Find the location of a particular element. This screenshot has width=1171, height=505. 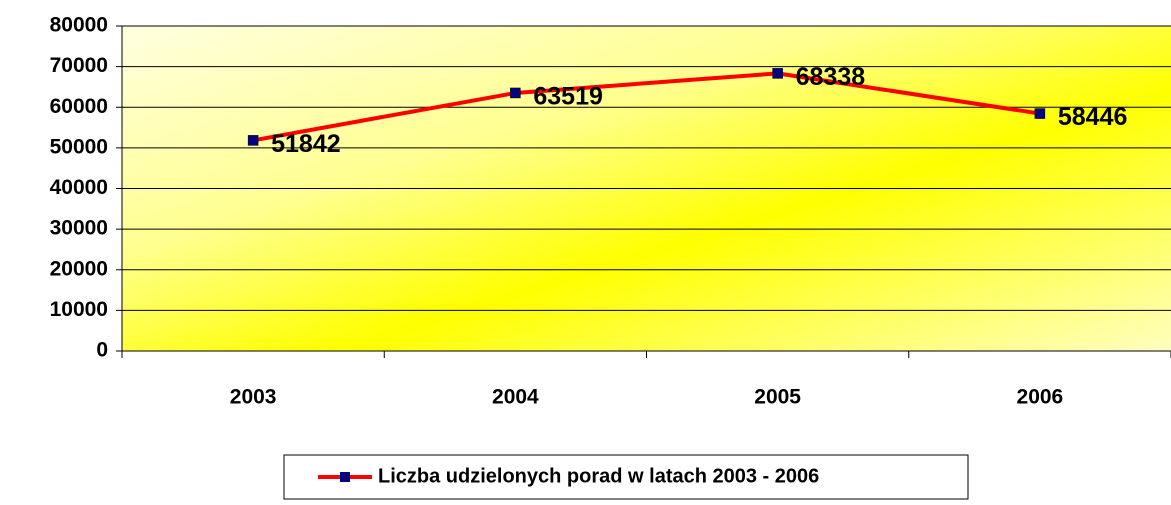

y-tick-label: 40000 is located at coordinates (79, 187).